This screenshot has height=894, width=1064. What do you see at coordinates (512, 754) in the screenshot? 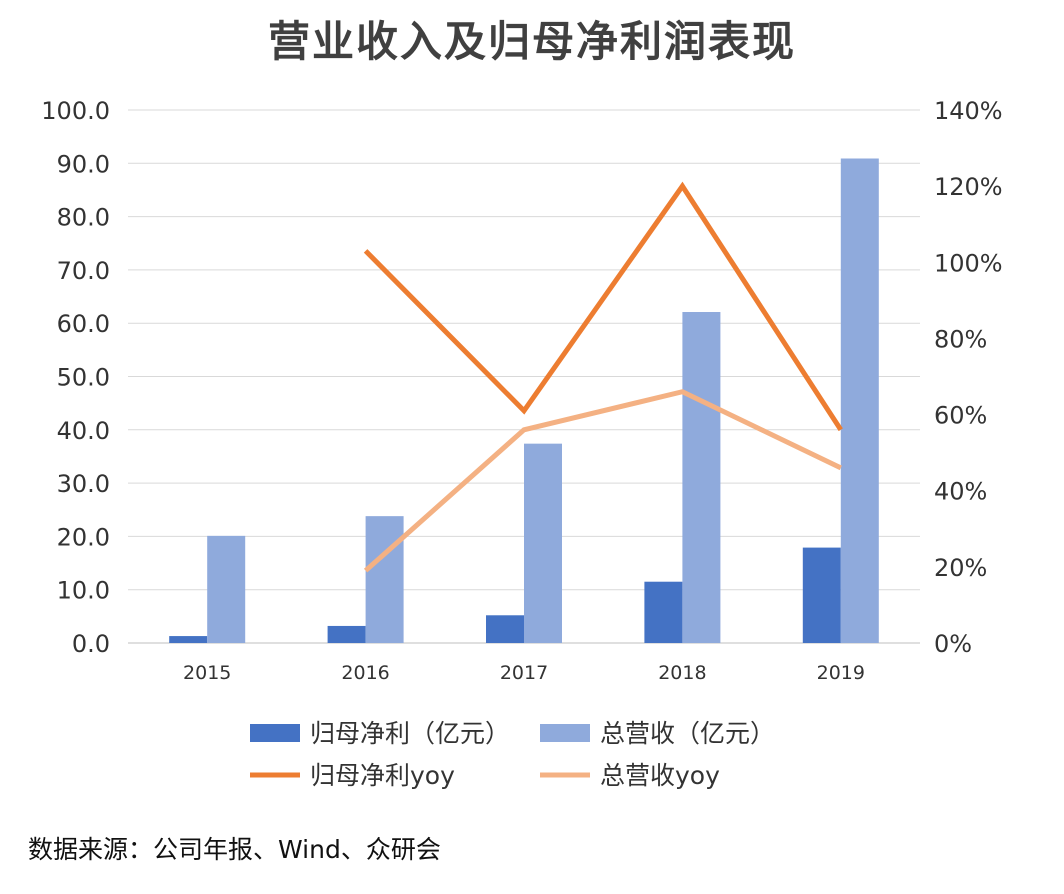
I see `legend: 归母净利（亿元） 总营收（亿元） 归母净利yoy 总营收yoy` at bounding box center [512, 754].